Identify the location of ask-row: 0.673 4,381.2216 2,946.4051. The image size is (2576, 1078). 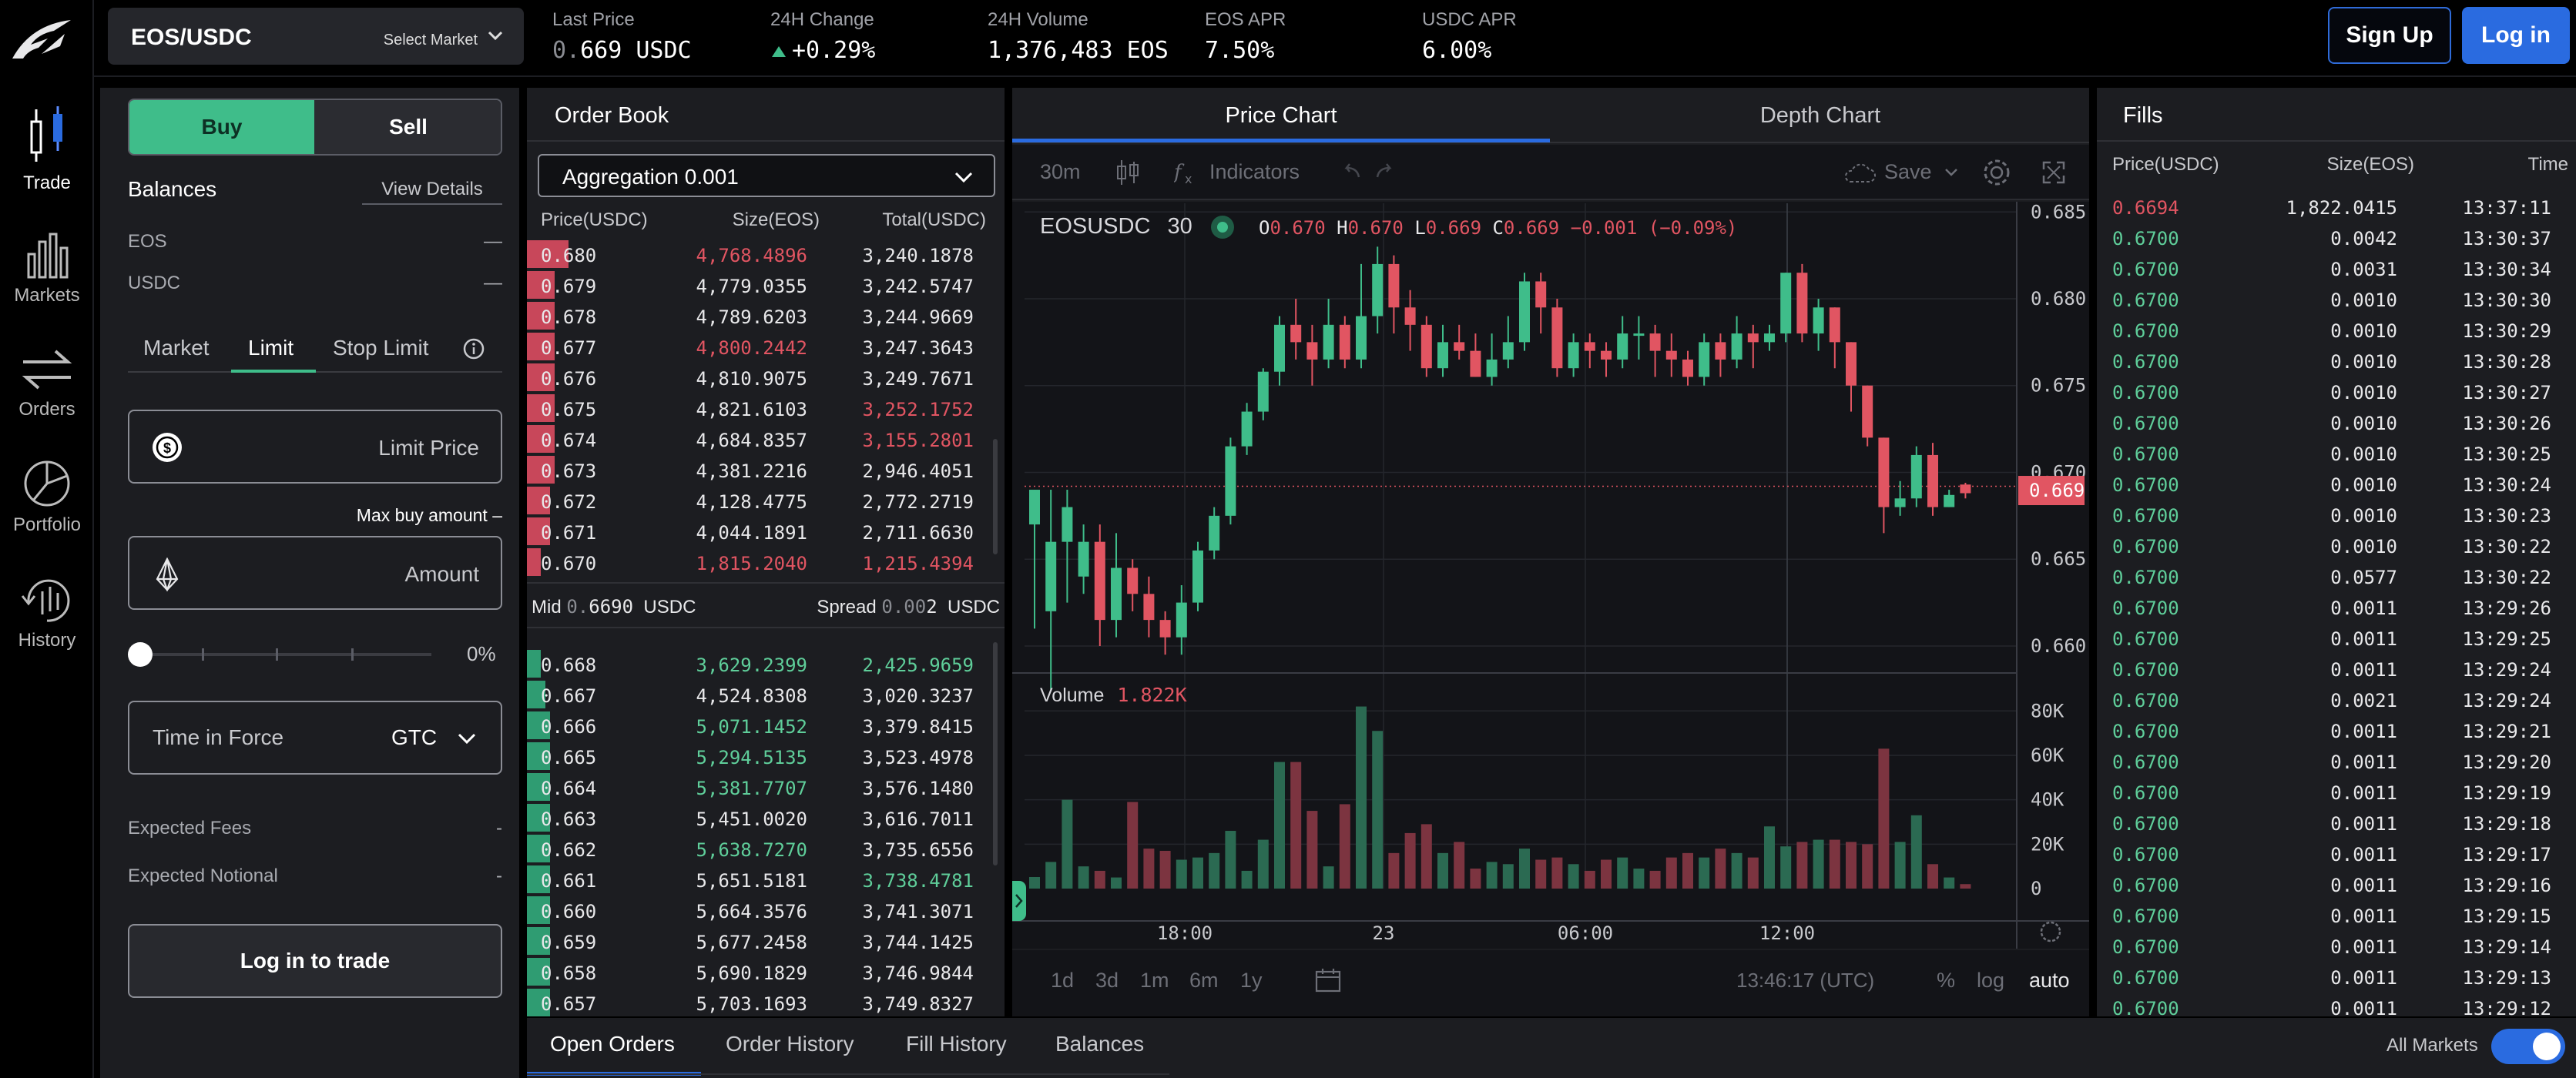
(759, 469).